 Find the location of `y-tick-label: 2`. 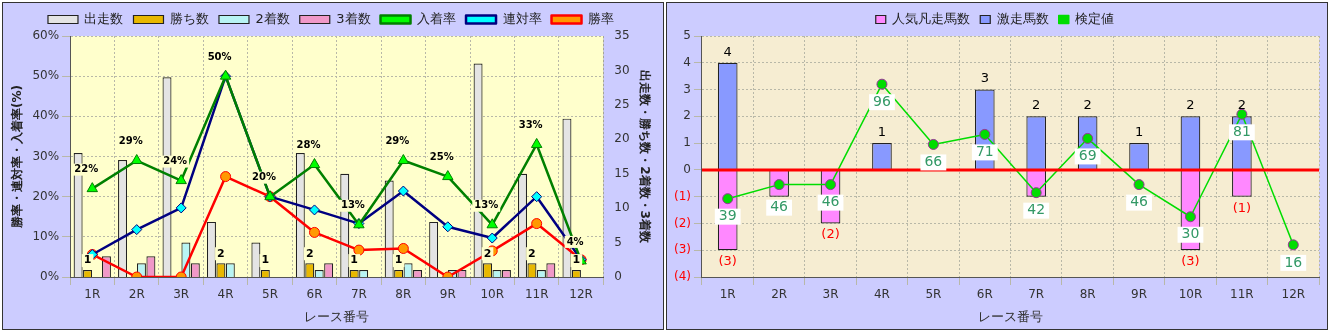

y-tick-label: 2 is located at coordinates (687, 115).